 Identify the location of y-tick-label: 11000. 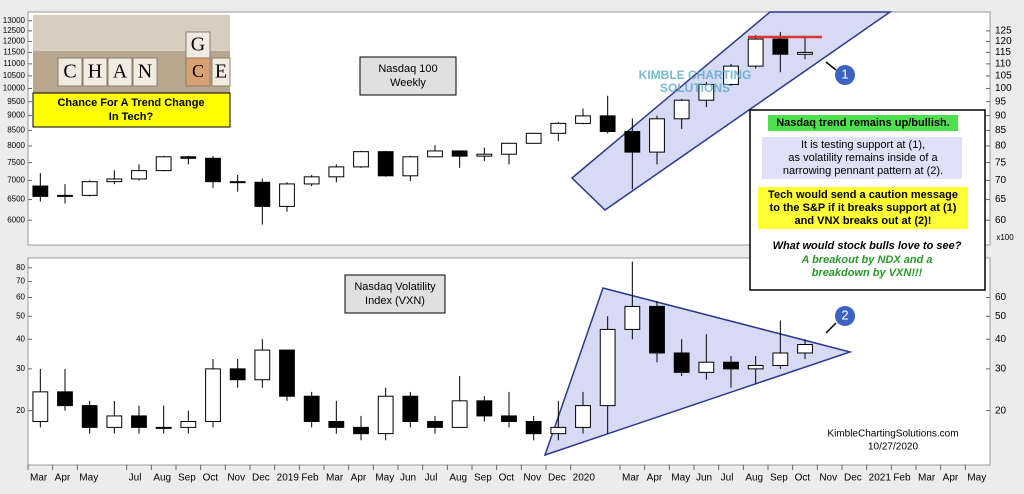
(14, 63).